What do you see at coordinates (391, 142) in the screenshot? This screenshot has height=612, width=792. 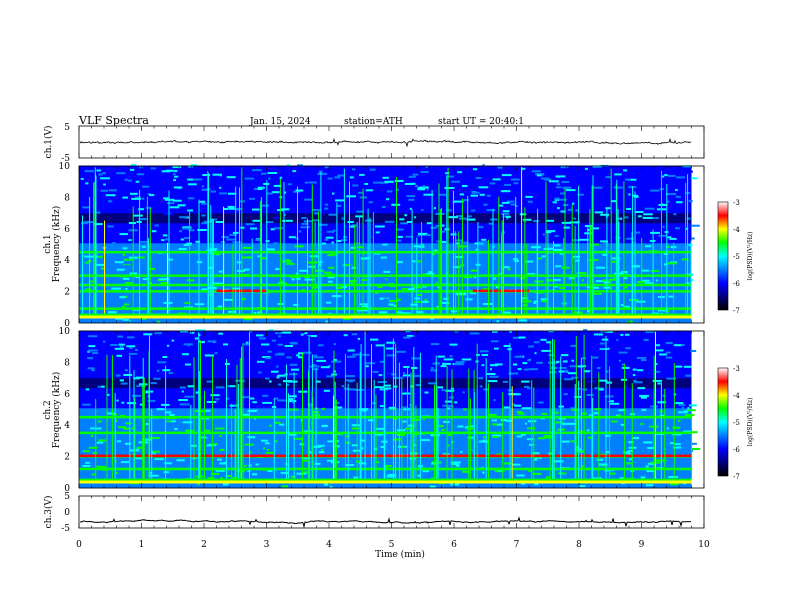 I see `ch1-time-ticks` at bounding box center [391, 142].